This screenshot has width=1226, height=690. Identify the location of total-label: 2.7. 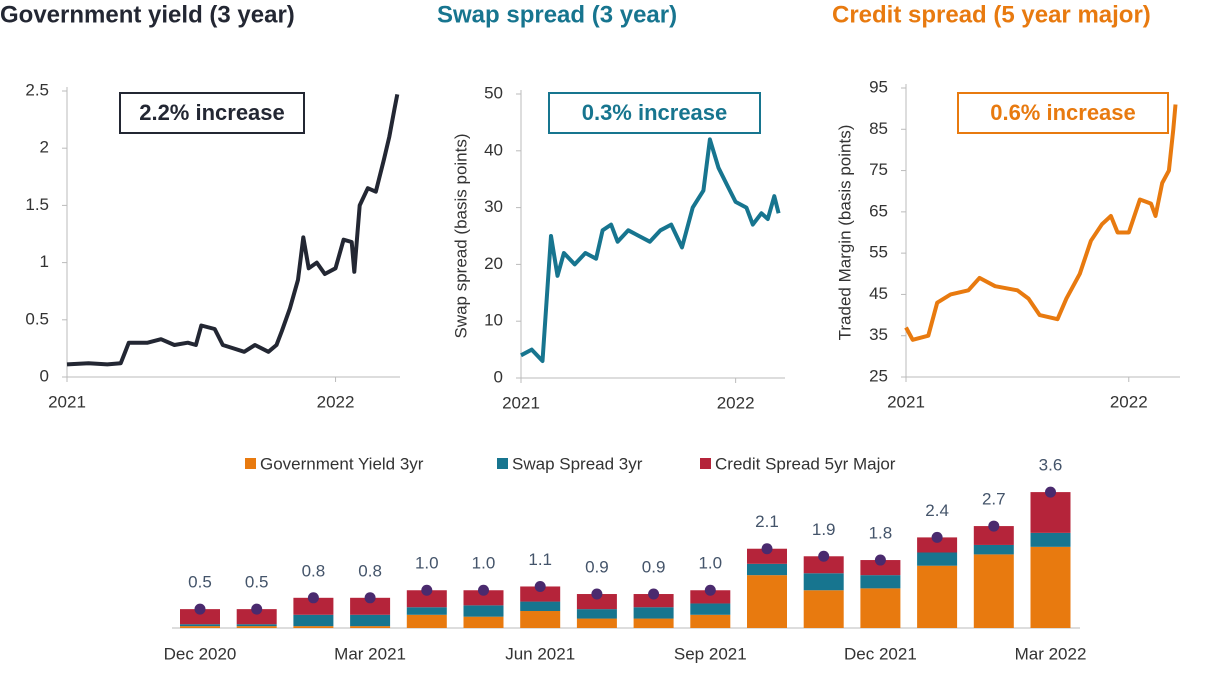
(994, 499).